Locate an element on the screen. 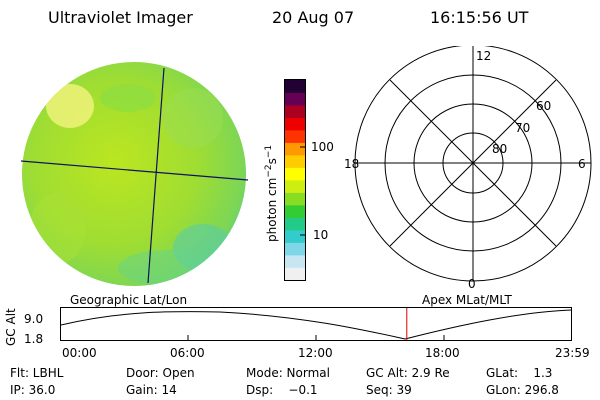 The width and height of the screenshot is (600, 400). y-tick-9: 9.0 is located at coordinates (34, 319).